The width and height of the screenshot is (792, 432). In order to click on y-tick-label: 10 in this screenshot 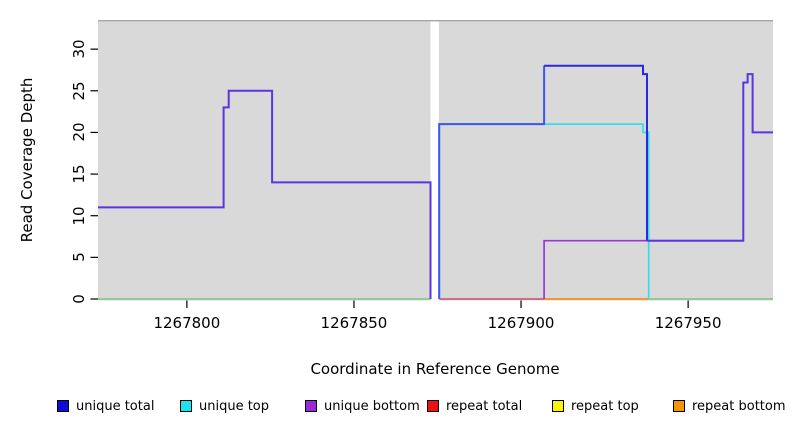, I will do `click(79, 216)`.